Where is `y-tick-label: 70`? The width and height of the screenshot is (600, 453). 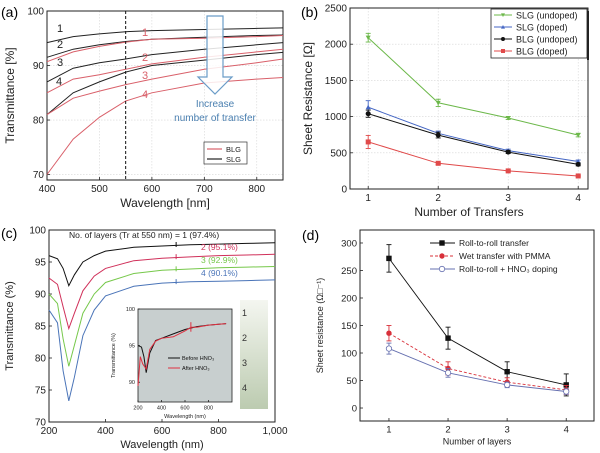 y-tick-label: 70 is located at coordinates (39, 175).